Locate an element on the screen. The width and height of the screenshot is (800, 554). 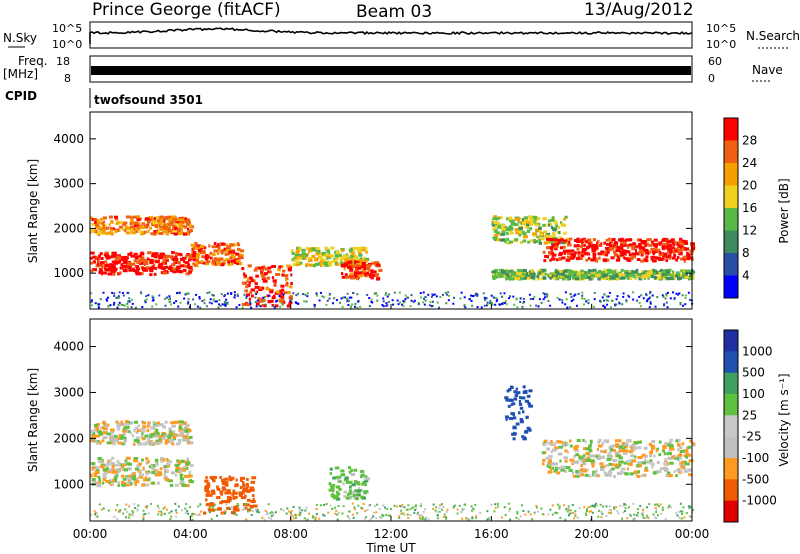
nsky-tick-bottom: 10^0 is located at coordinates (67, 44).